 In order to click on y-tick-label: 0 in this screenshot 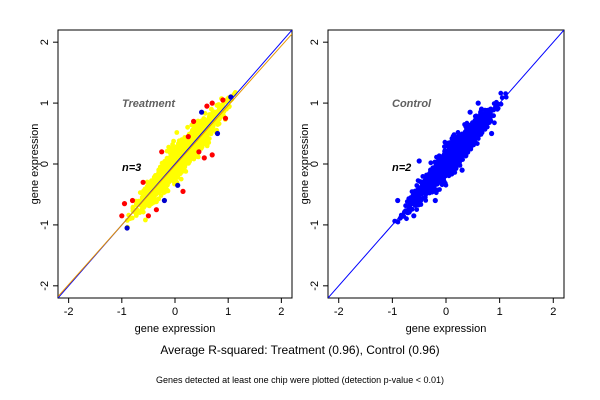, I will do `click(45, 164)`.